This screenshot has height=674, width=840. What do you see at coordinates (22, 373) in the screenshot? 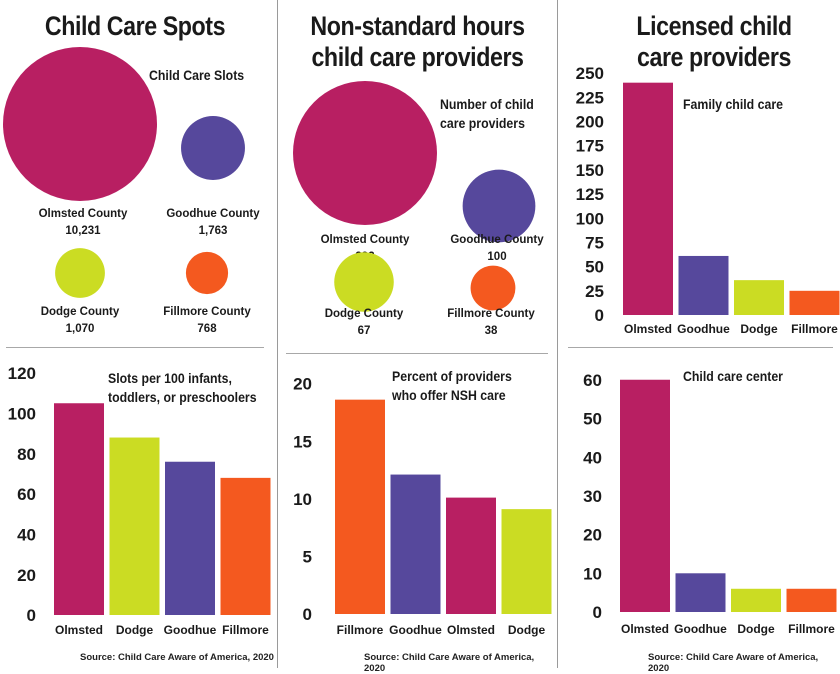
I see `y-tick-label: 120` at bounding box center [22, 373].